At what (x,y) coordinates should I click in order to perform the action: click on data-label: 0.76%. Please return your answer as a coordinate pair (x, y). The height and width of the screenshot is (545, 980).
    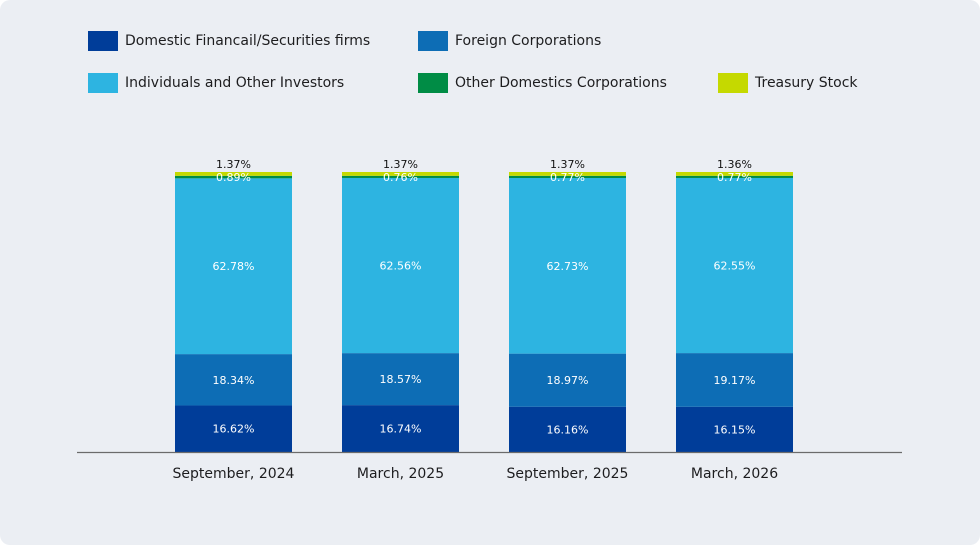
    Looking at the image, I should click on (400, 177).